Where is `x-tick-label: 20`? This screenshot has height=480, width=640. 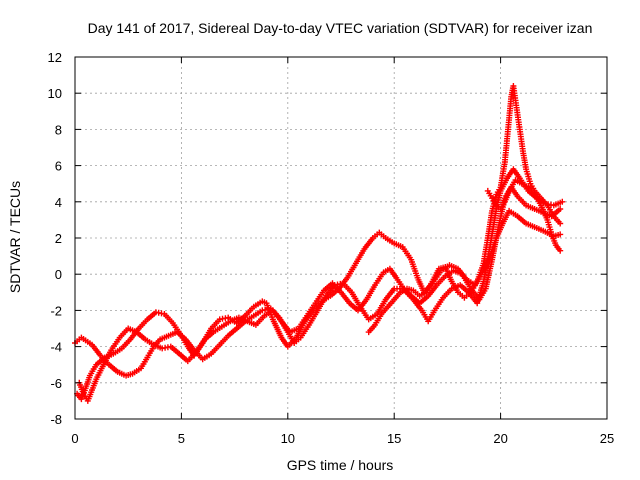
x-tick-label: 20 is located at coordinates (500, 438).